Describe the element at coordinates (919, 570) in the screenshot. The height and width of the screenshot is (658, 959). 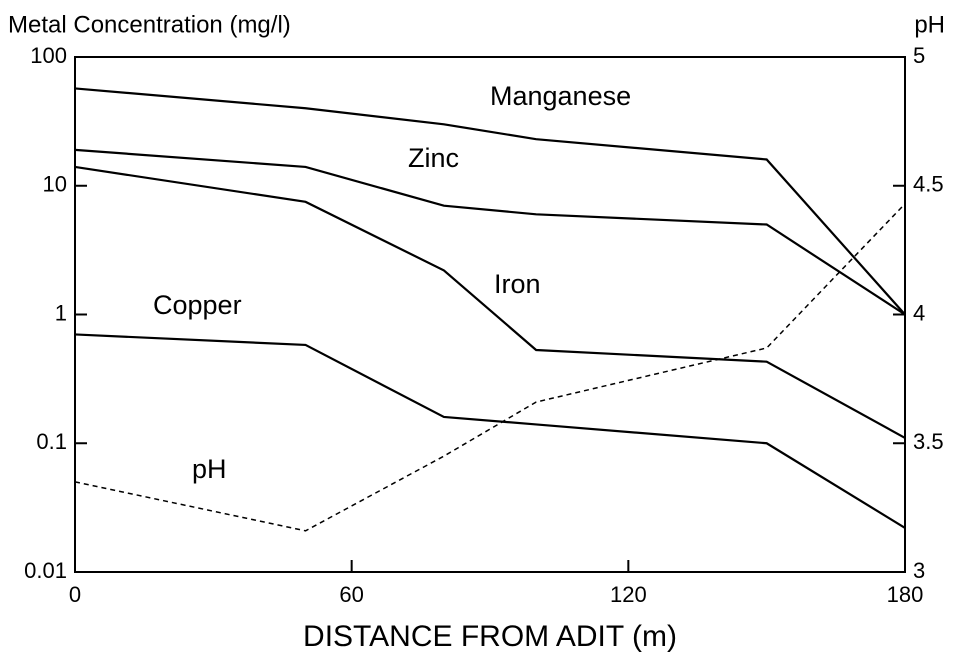
I see `y2-tick-label: 3` at that location.